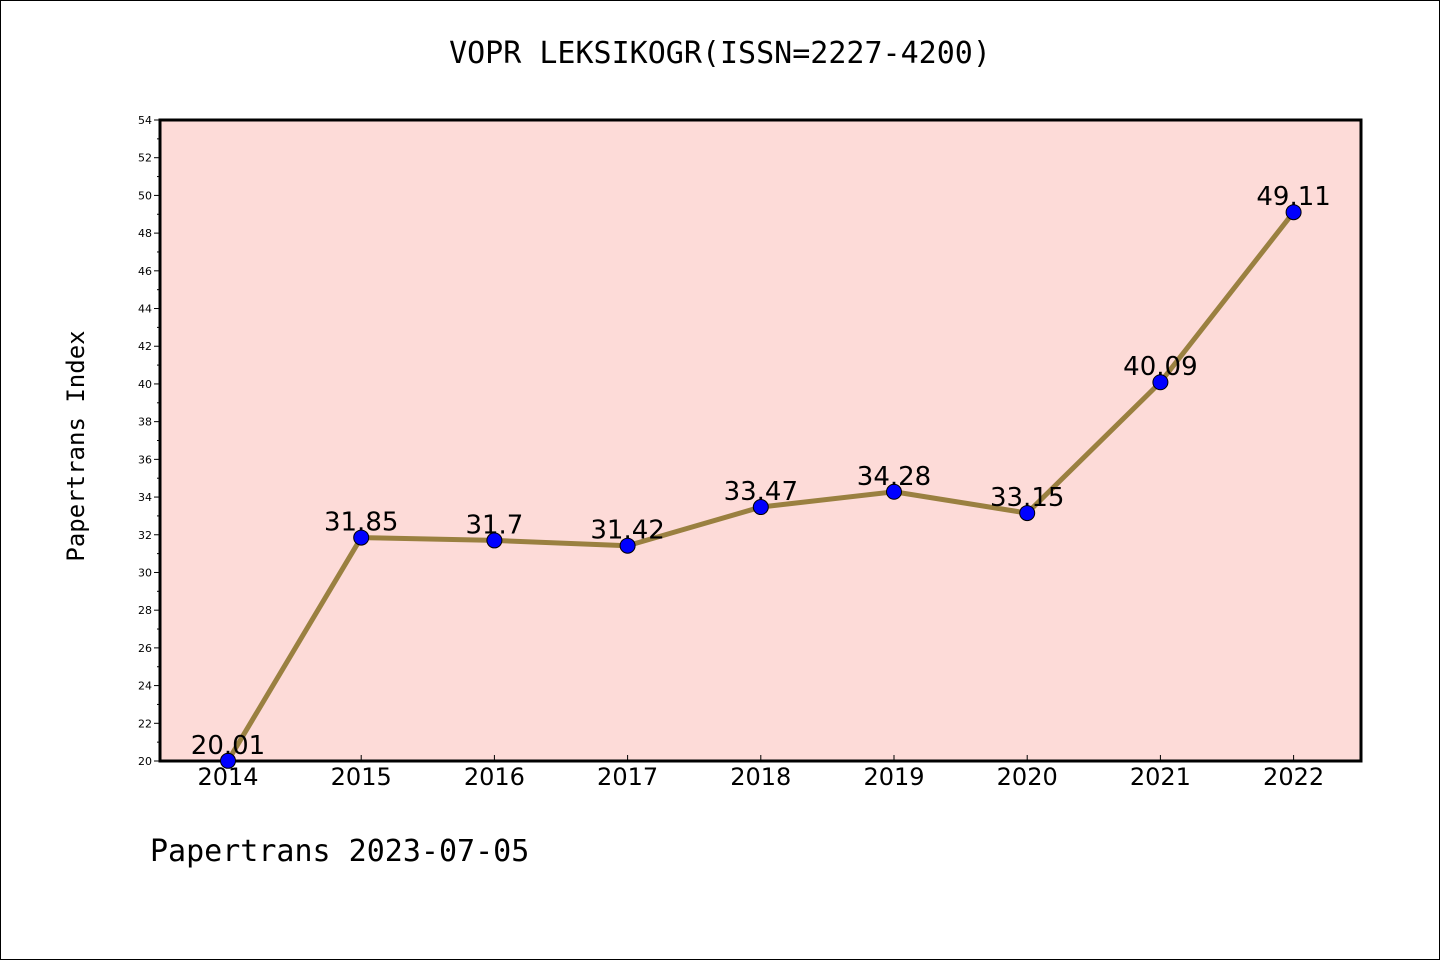 Image resolution: width=1440 pixels, height=960 pixels. I want to click on data-label: 31.42, so click(627, 531).